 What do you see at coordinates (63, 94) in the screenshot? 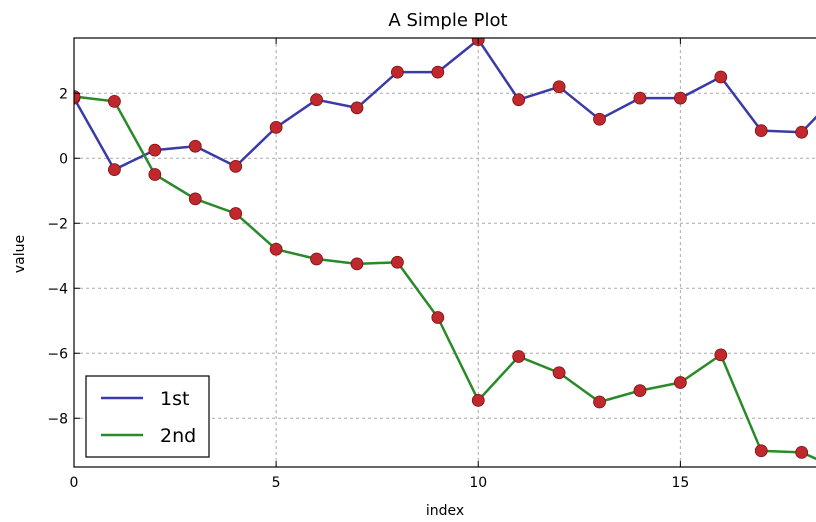
I see `y-tick-label: 2` at bounding box center [63, 94].